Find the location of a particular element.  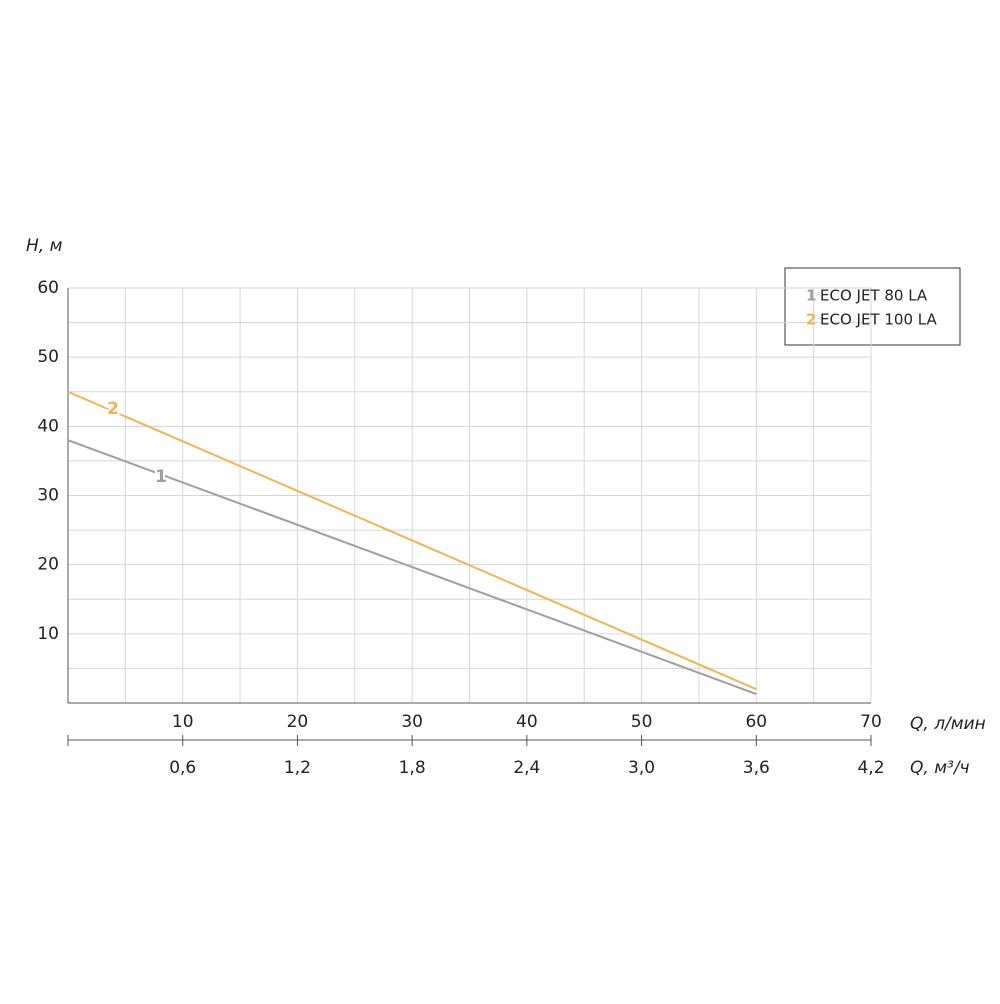

x-tick-label: 60 is located at coordinates (756, 722).